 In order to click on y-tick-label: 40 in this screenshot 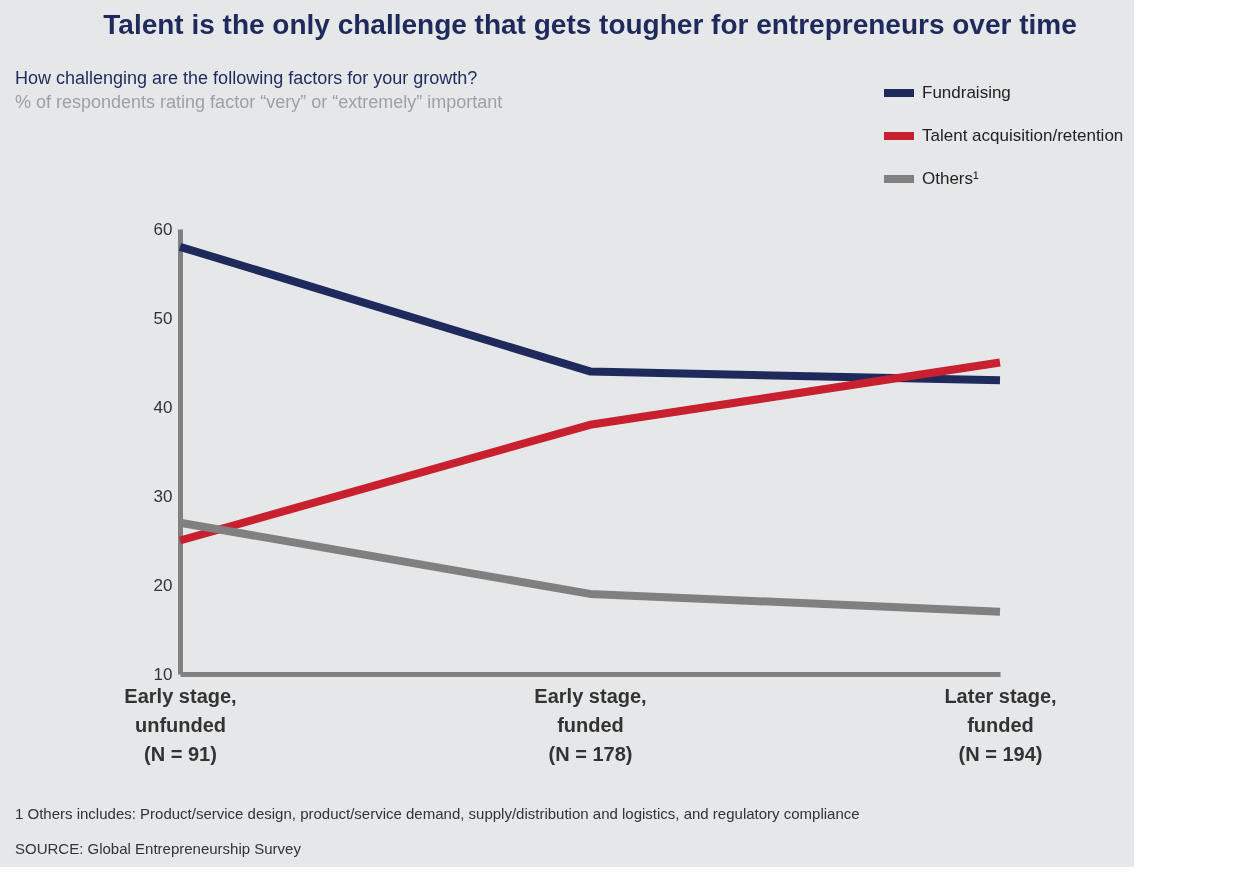, I will do `click(163, 407)`.